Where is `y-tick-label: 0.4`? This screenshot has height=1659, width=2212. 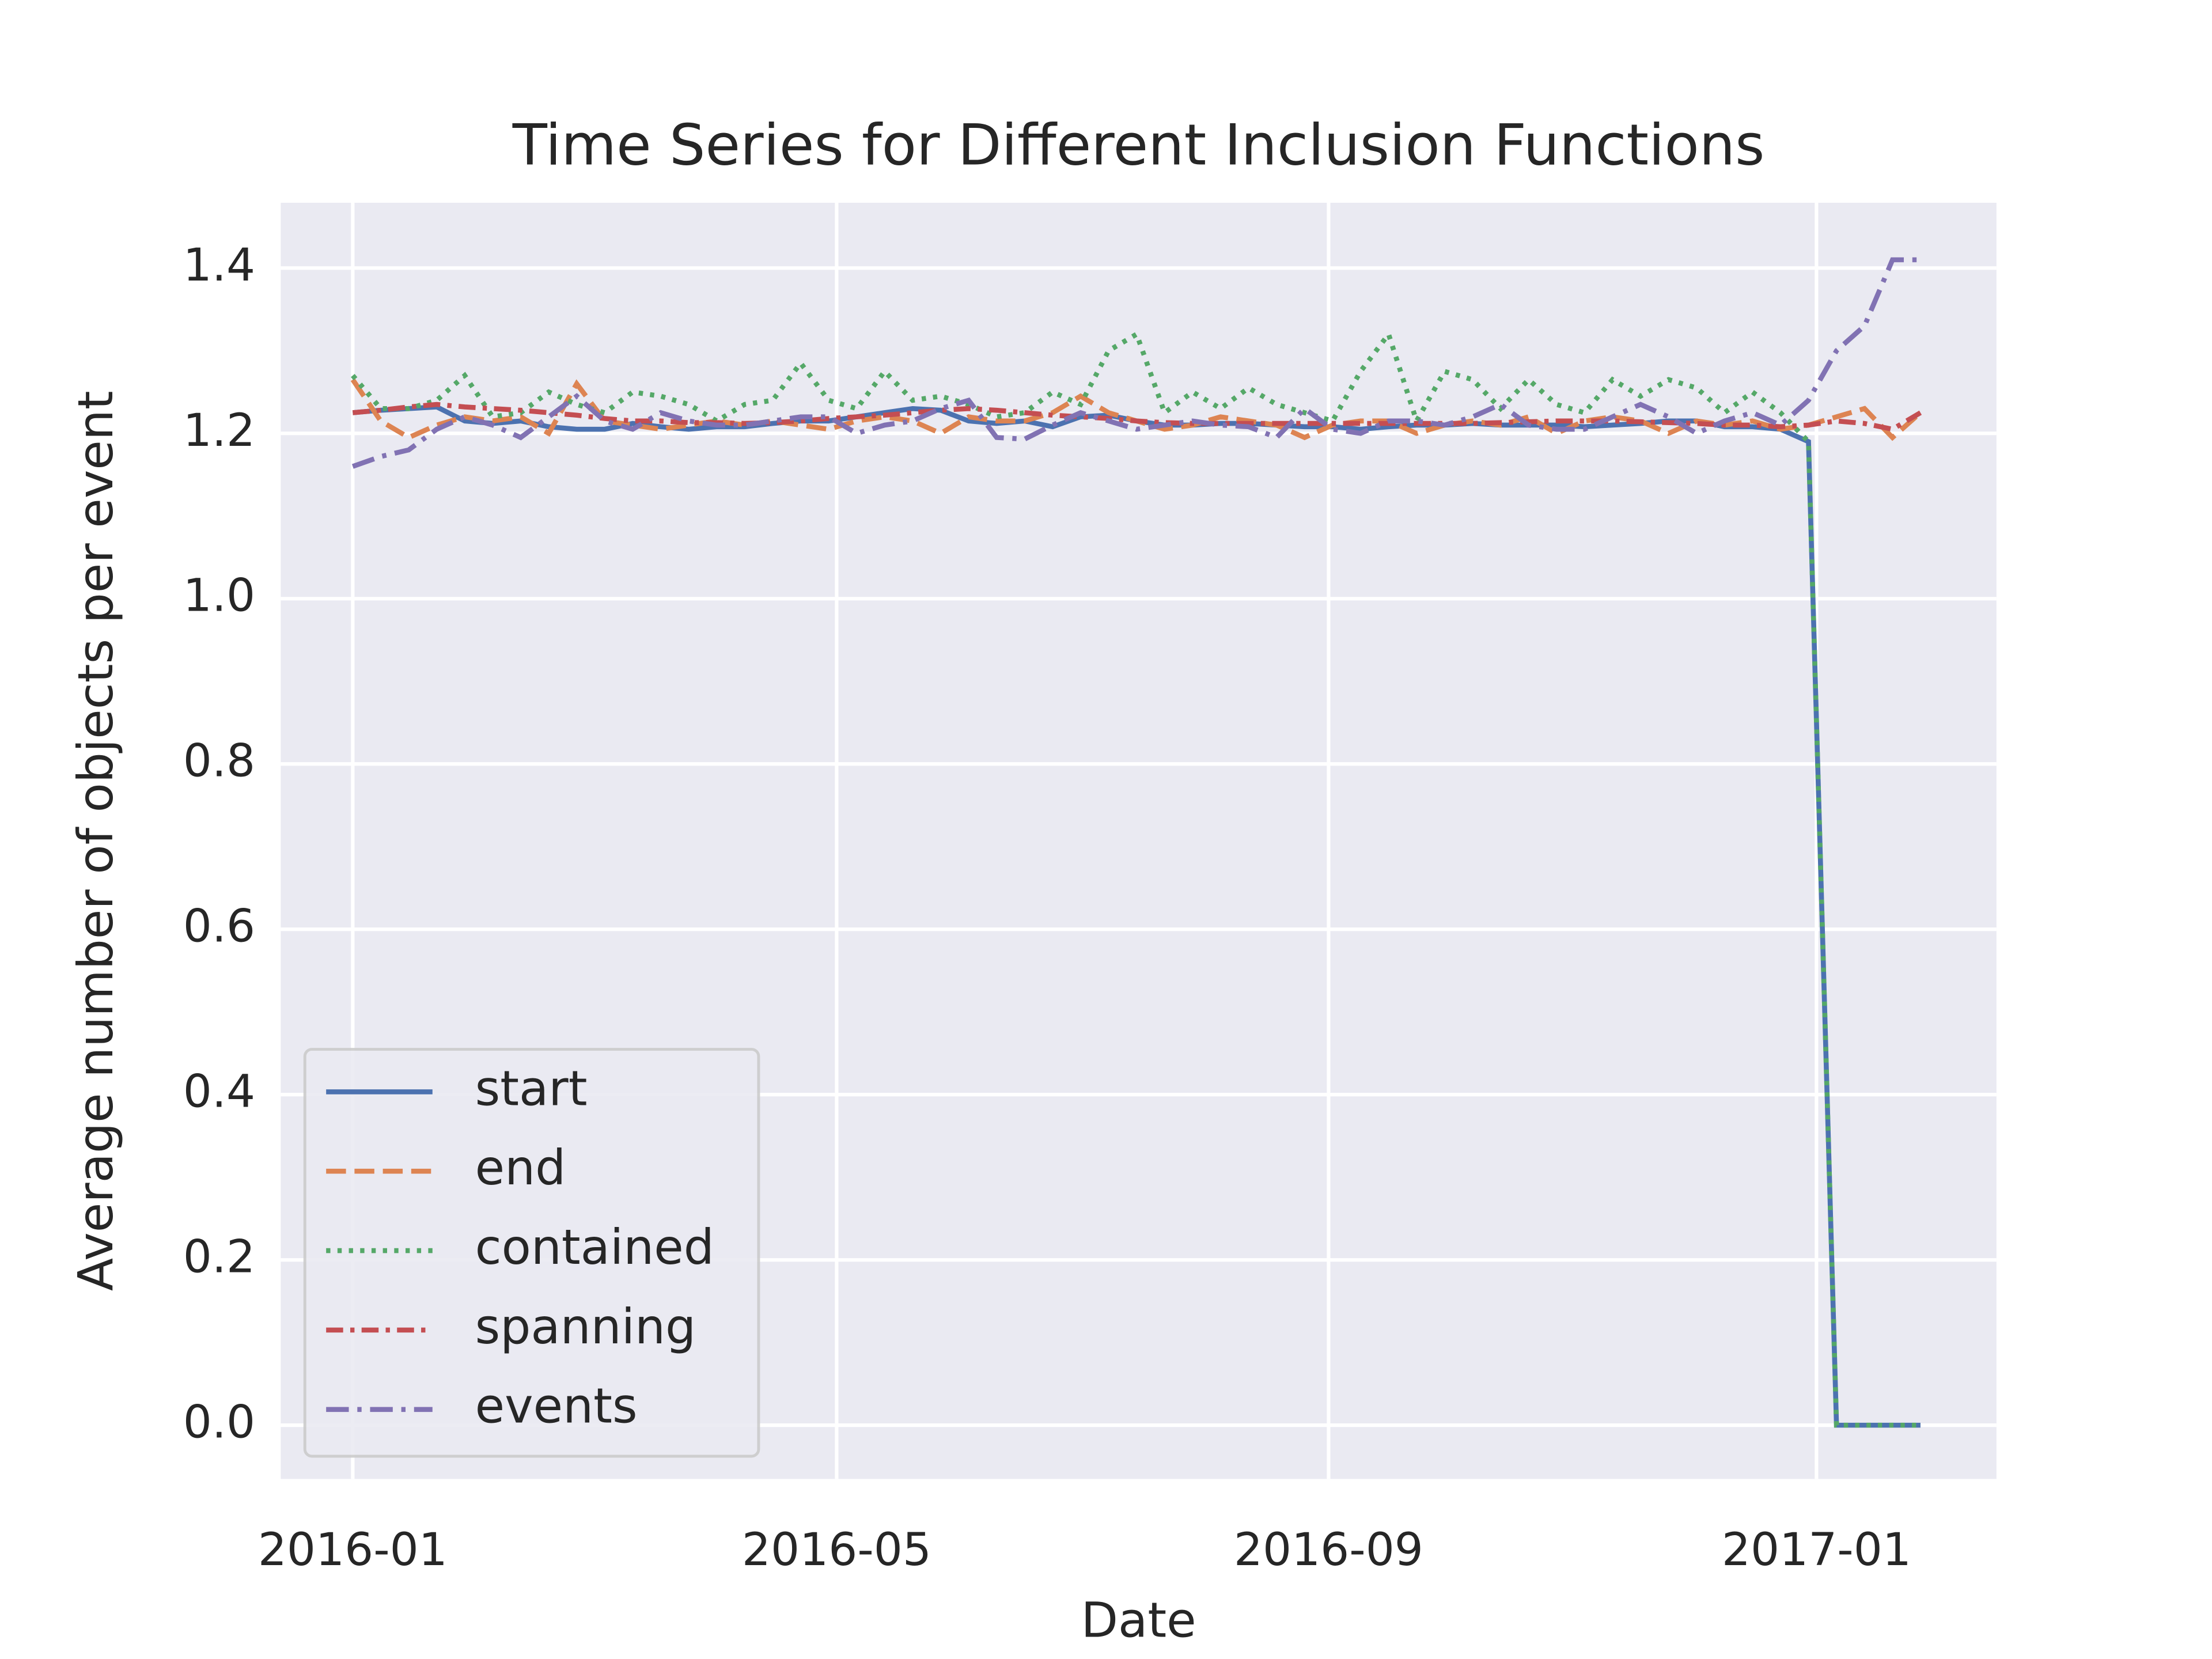
y-tick-label: 0.4 is located at coordinates (219, 1091).